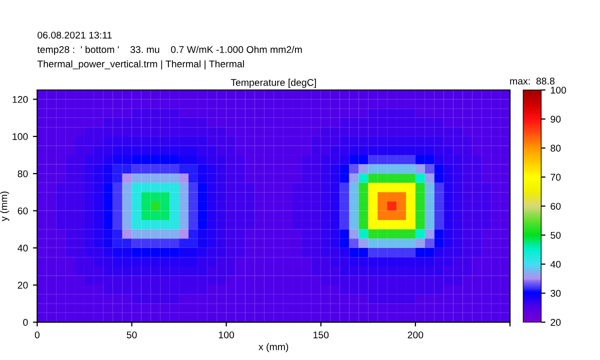 The image size is (600, 360). I want to click on y-tick-label: 120, so click(20, 99).